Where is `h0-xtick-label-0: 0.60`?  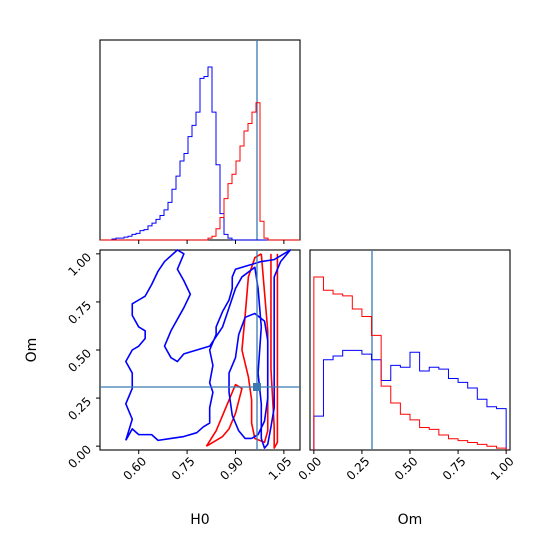 h0-xtick-label-0: 0.60 is located at coordinates (135, 468).